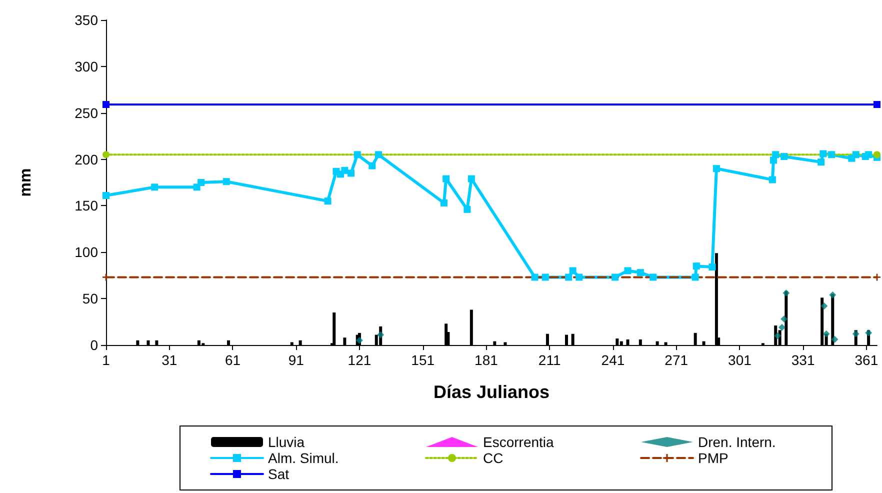 This screenshot has width=882, height=493. What do you see at coordinates (279, 474) in the screenshot?
I see `legend-label: Sat` at bounding box center [279, 474].